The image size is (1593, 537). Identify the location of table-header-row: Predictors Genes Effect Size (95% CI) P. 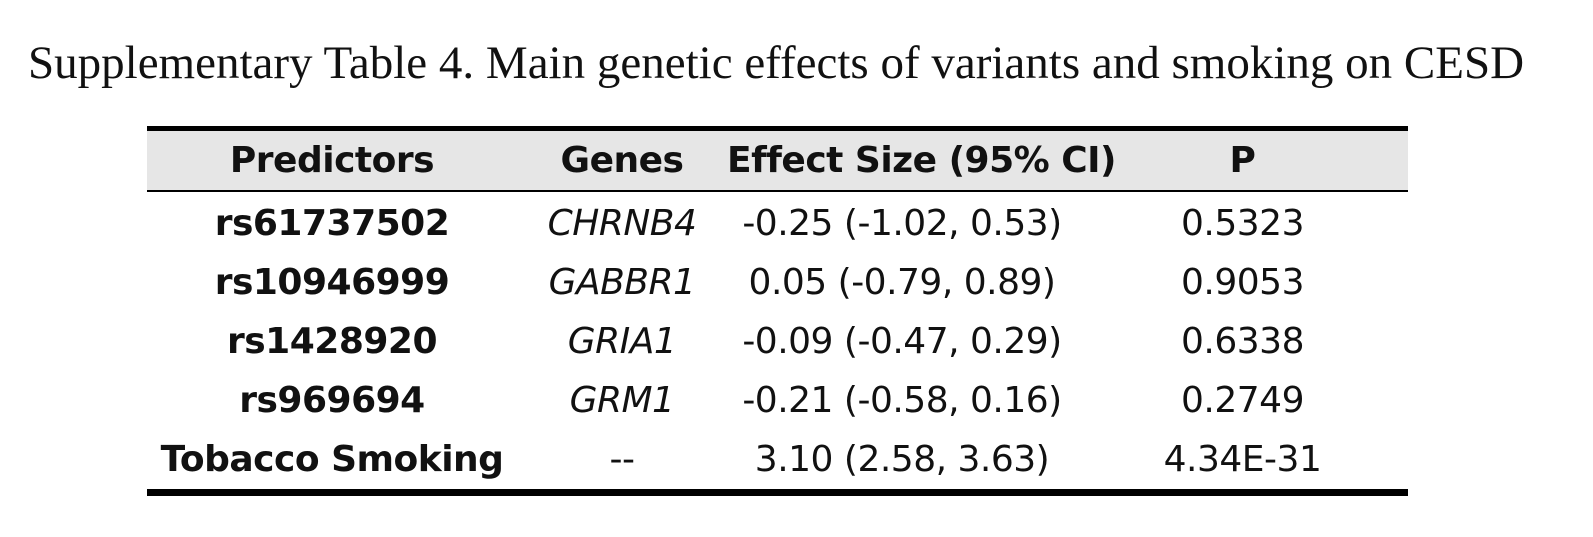
(777, 161).